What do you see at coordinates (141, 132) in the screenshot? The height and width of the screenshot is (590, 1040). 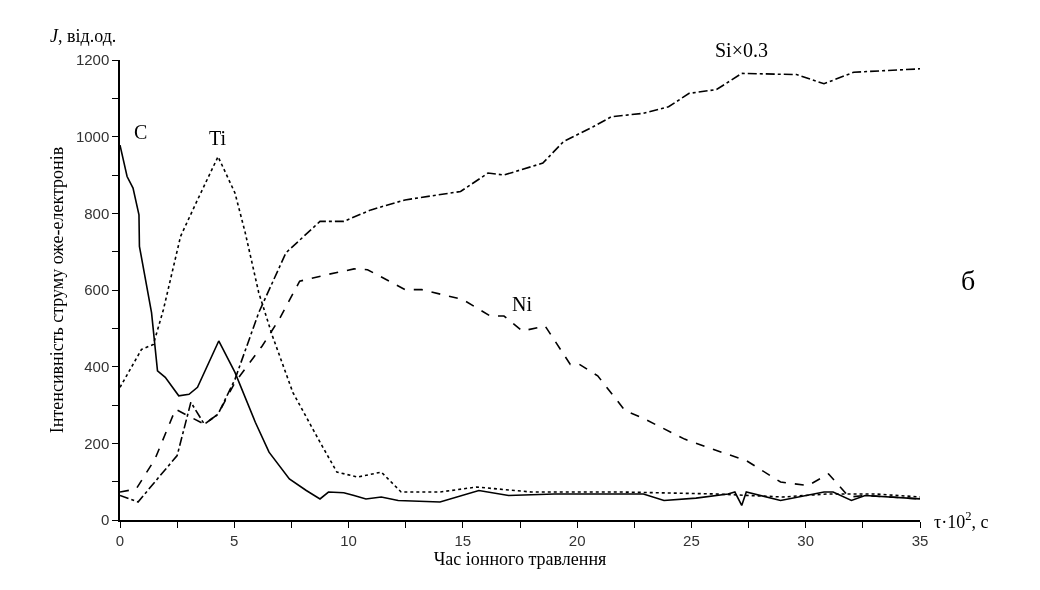 I see `series-label: C` at bounding box center [141, 132].